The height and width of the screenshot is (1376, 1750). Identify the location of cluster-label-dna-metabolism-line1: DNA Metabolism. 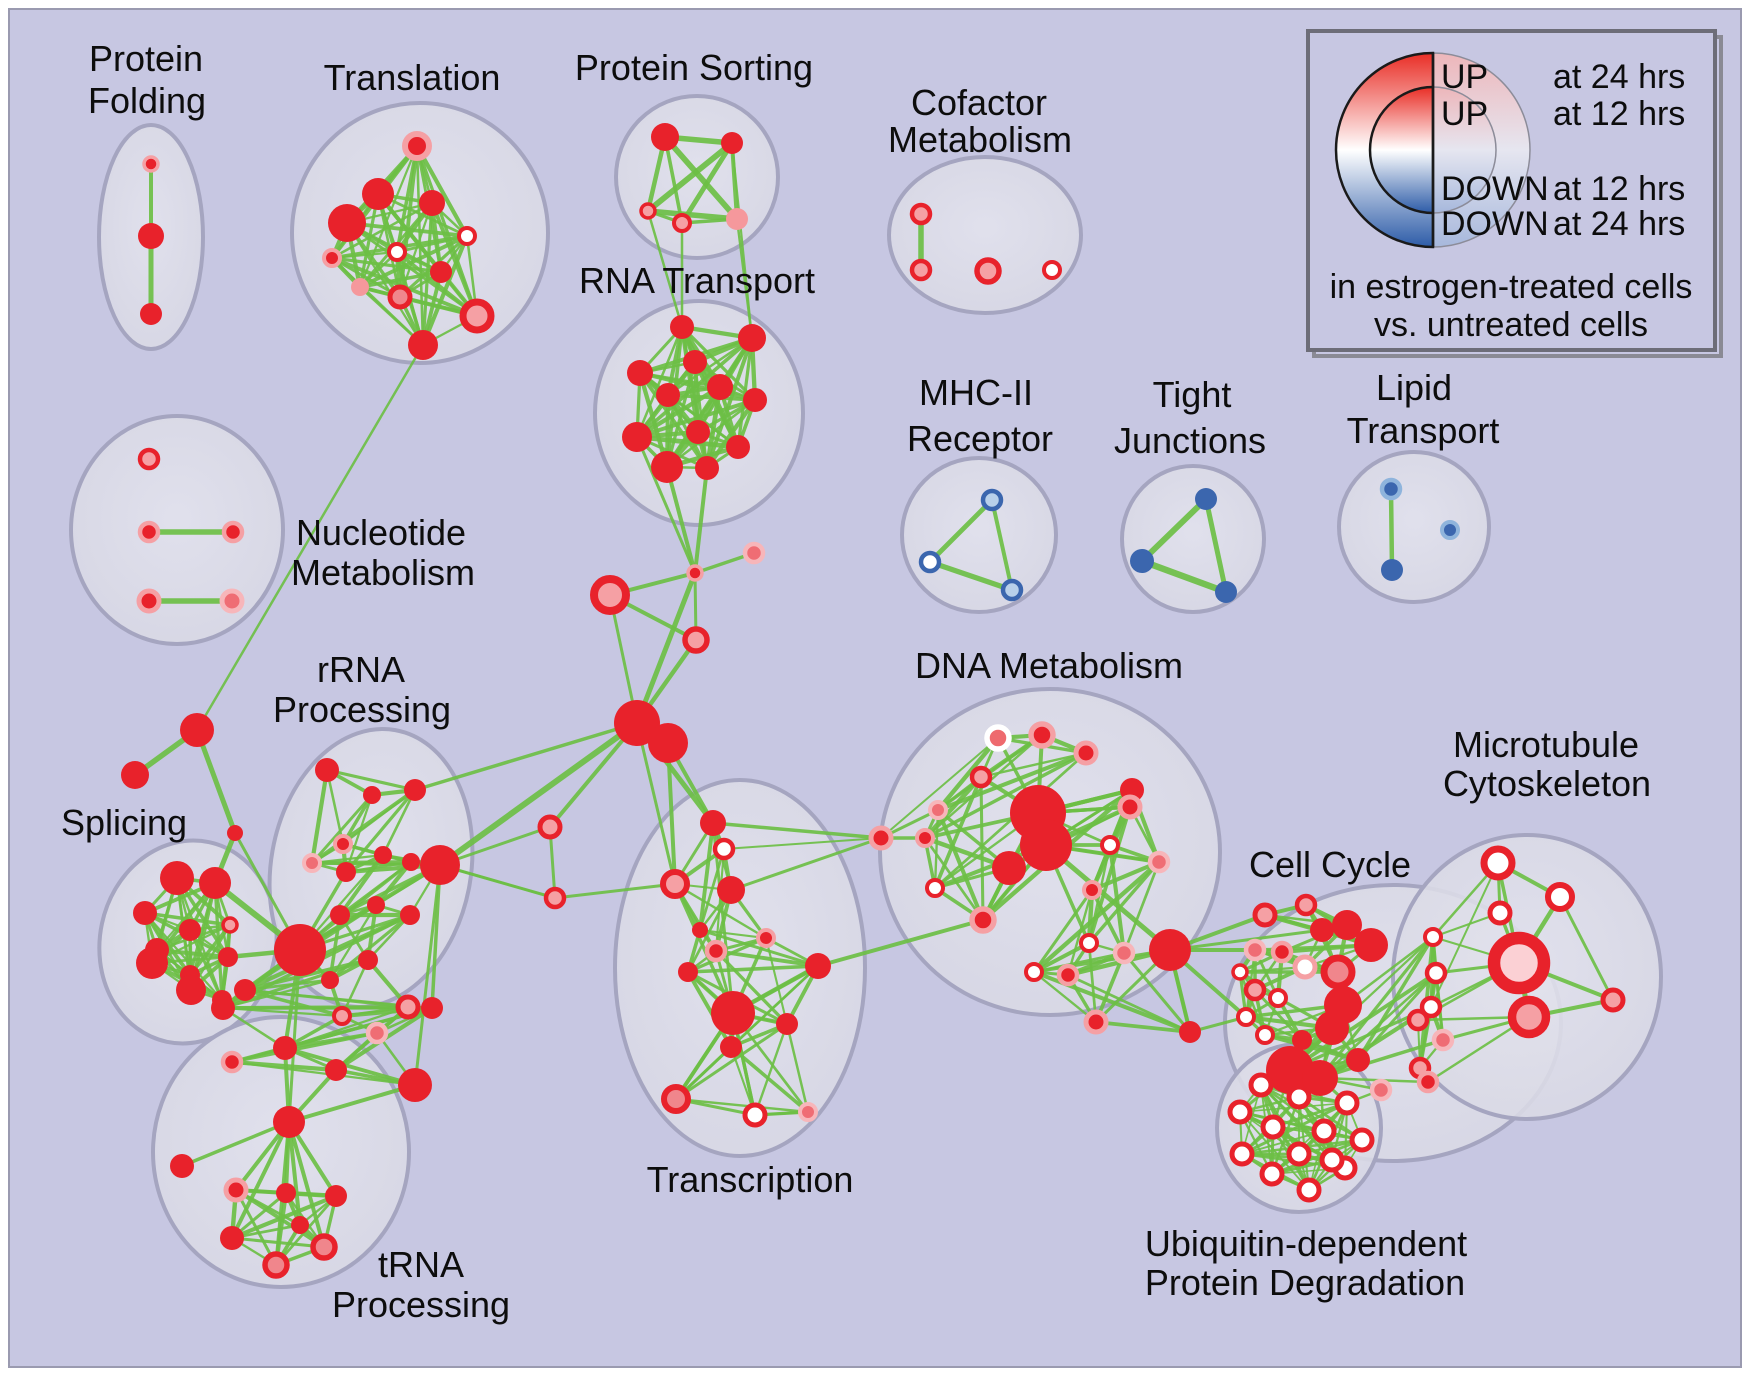
(1049, 665).